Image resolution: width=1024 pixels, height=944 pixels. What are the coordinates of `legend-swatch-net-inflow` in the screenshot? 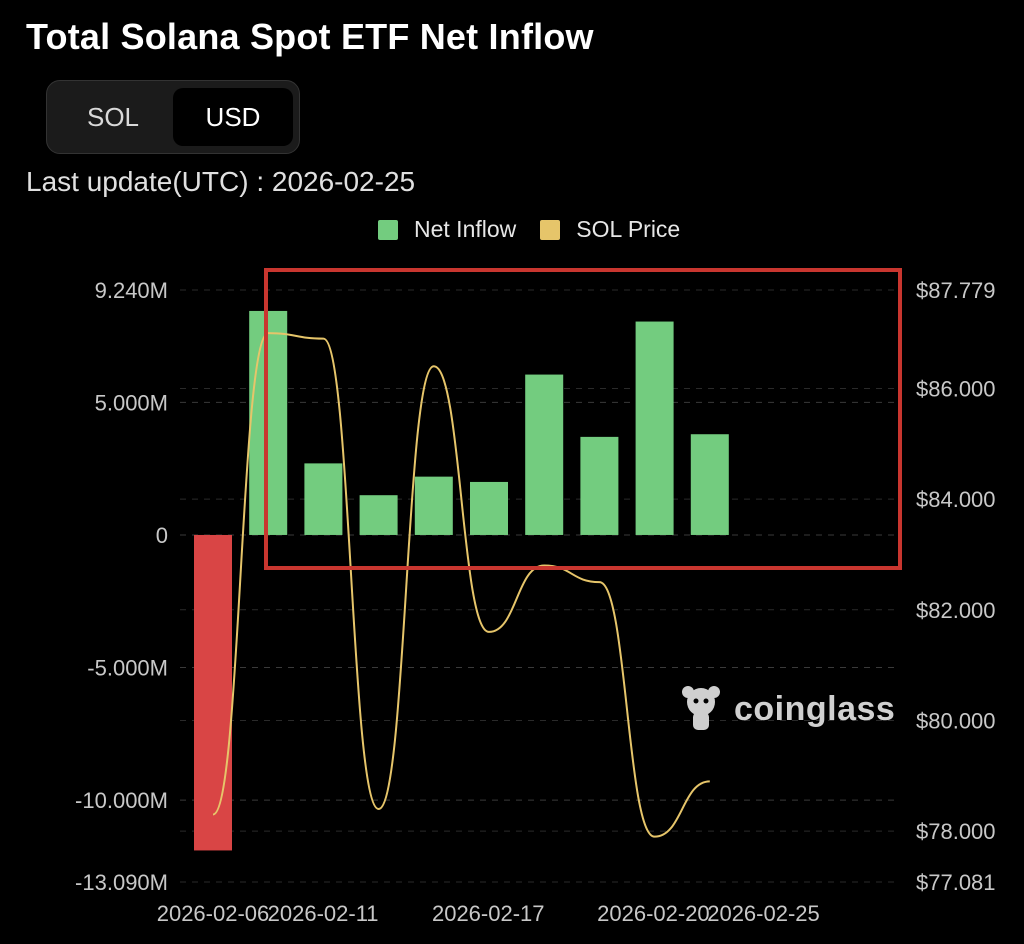 It's located at (388, 229).